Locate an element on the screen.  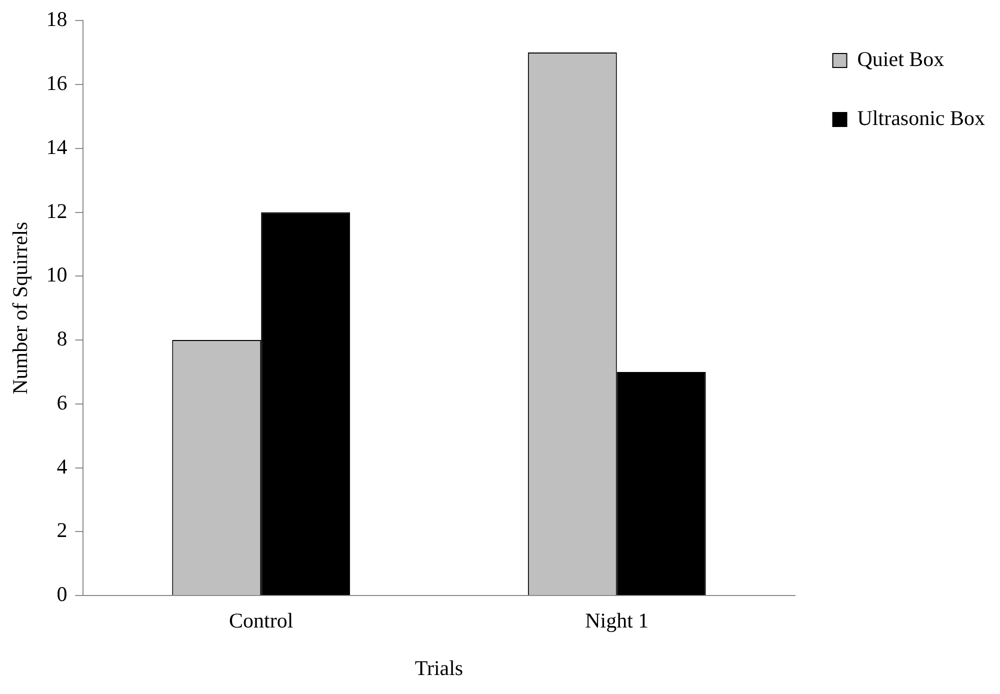
y-tick-label: 12 is located at coordinates (57, 210).